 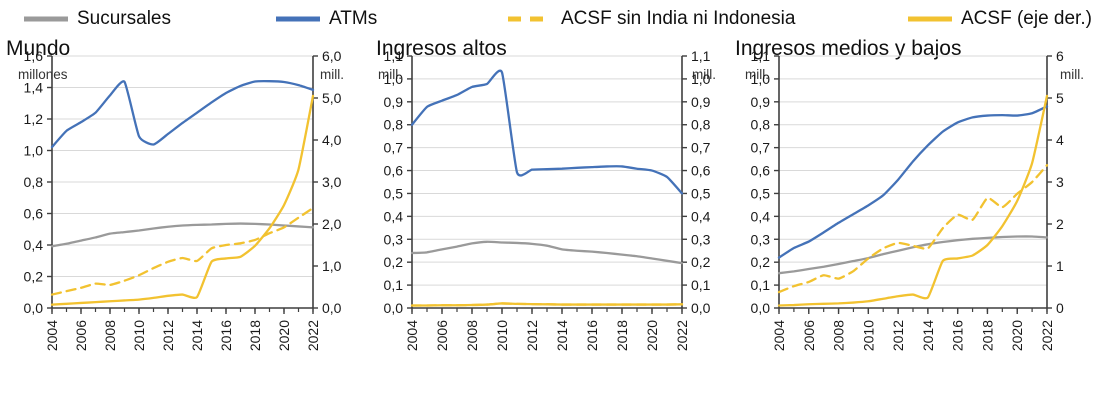 I want to click on y-tick-label-left: 0,2, so click(x=34, y=277).